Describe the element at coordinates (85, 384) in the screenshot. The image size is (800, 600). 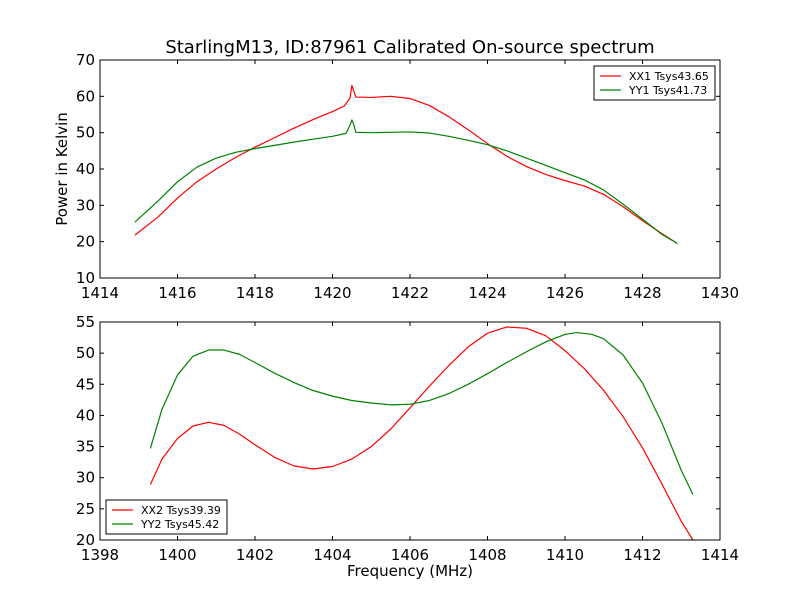
I see `y-tick-label: 45` at that location.